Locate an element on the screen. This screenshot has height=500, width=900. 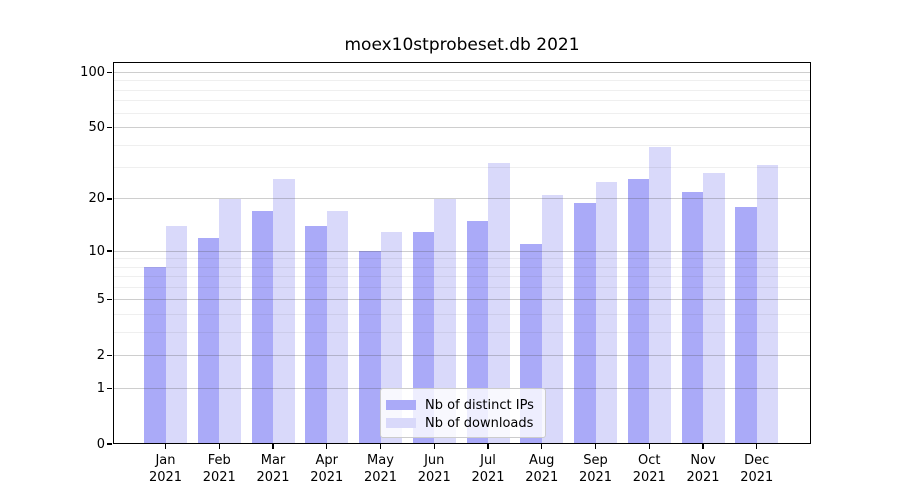
x-tick-label: Jan 2021 is located at coordinates (166, 469).